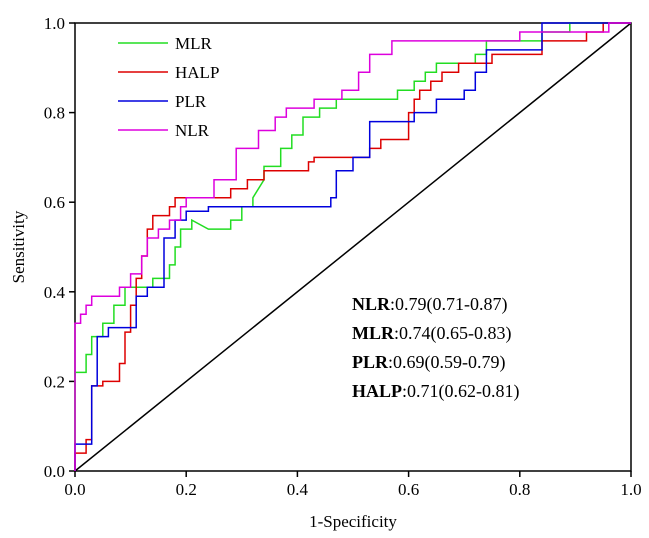  I want to click on y-tick-label: 0.2, so click(54, 381).